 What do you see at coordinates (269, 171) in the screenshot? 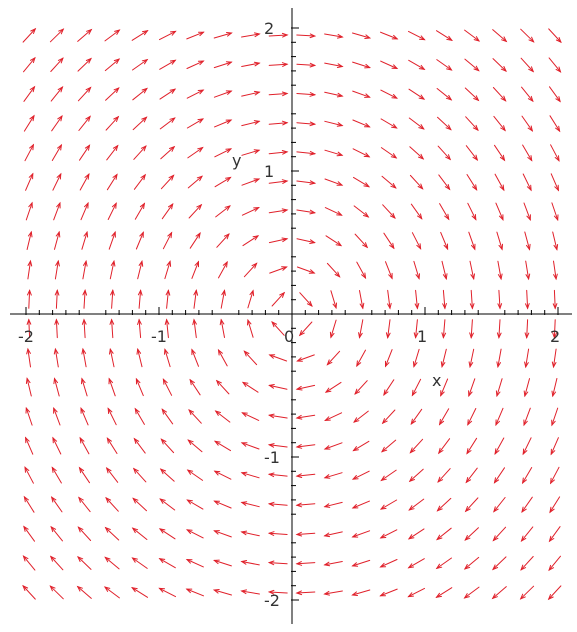
I see `y-tick-label: 1` at bounding box center [269, 171].